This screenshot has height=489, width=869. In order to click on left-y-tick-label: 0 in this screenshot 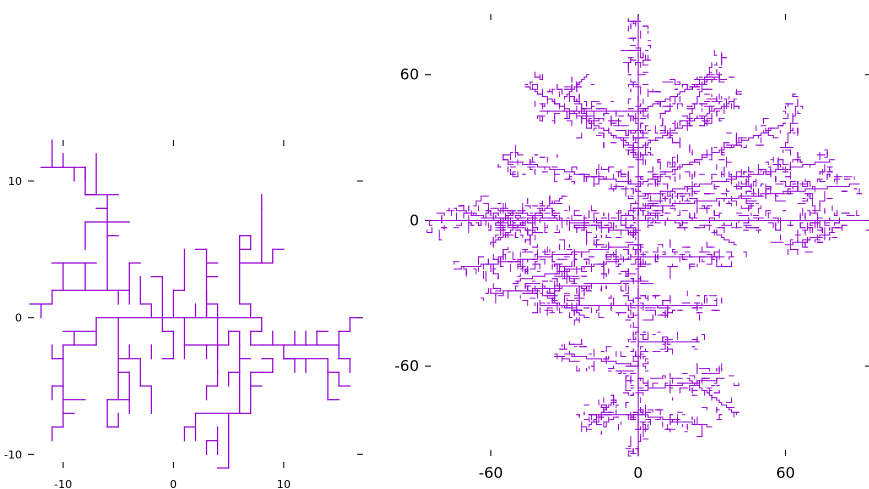, I will do `click(18, 318)`.